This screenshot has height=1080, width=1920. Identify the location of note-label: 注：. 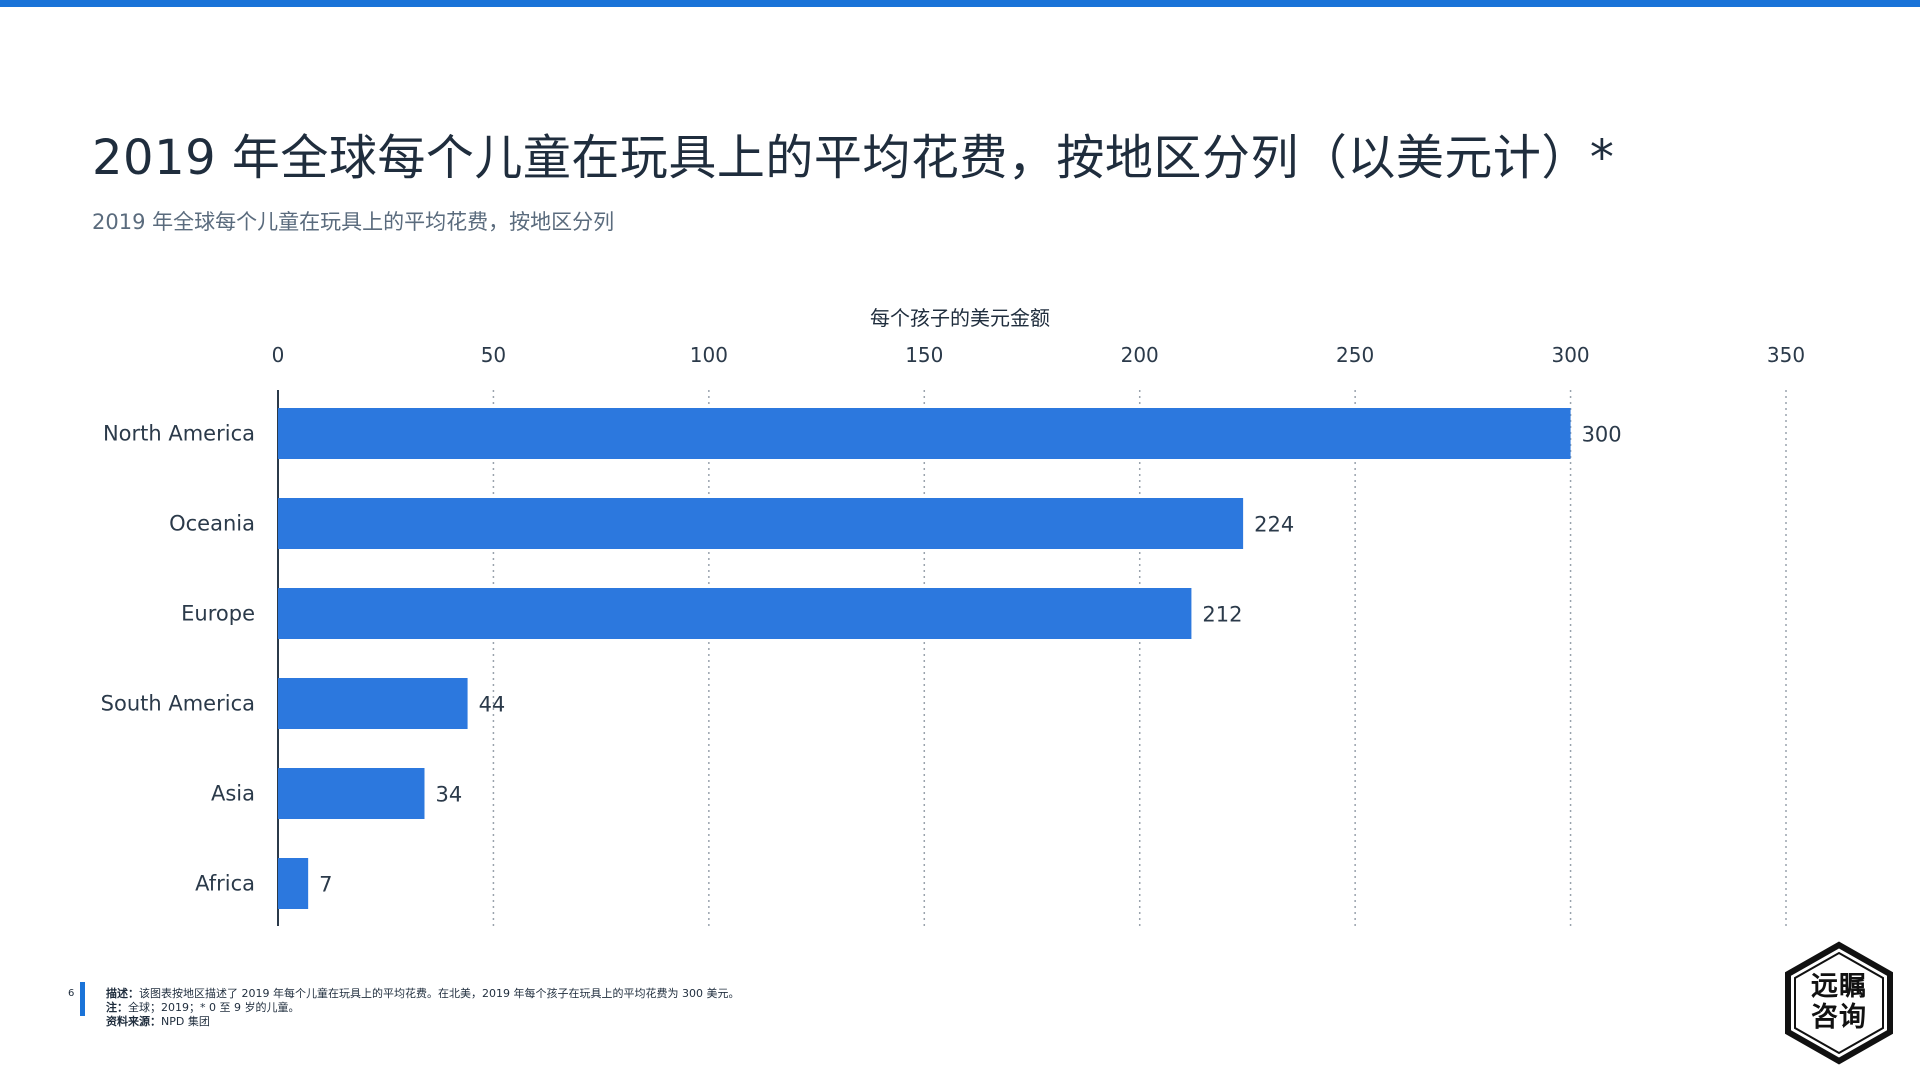
(117, 1007).